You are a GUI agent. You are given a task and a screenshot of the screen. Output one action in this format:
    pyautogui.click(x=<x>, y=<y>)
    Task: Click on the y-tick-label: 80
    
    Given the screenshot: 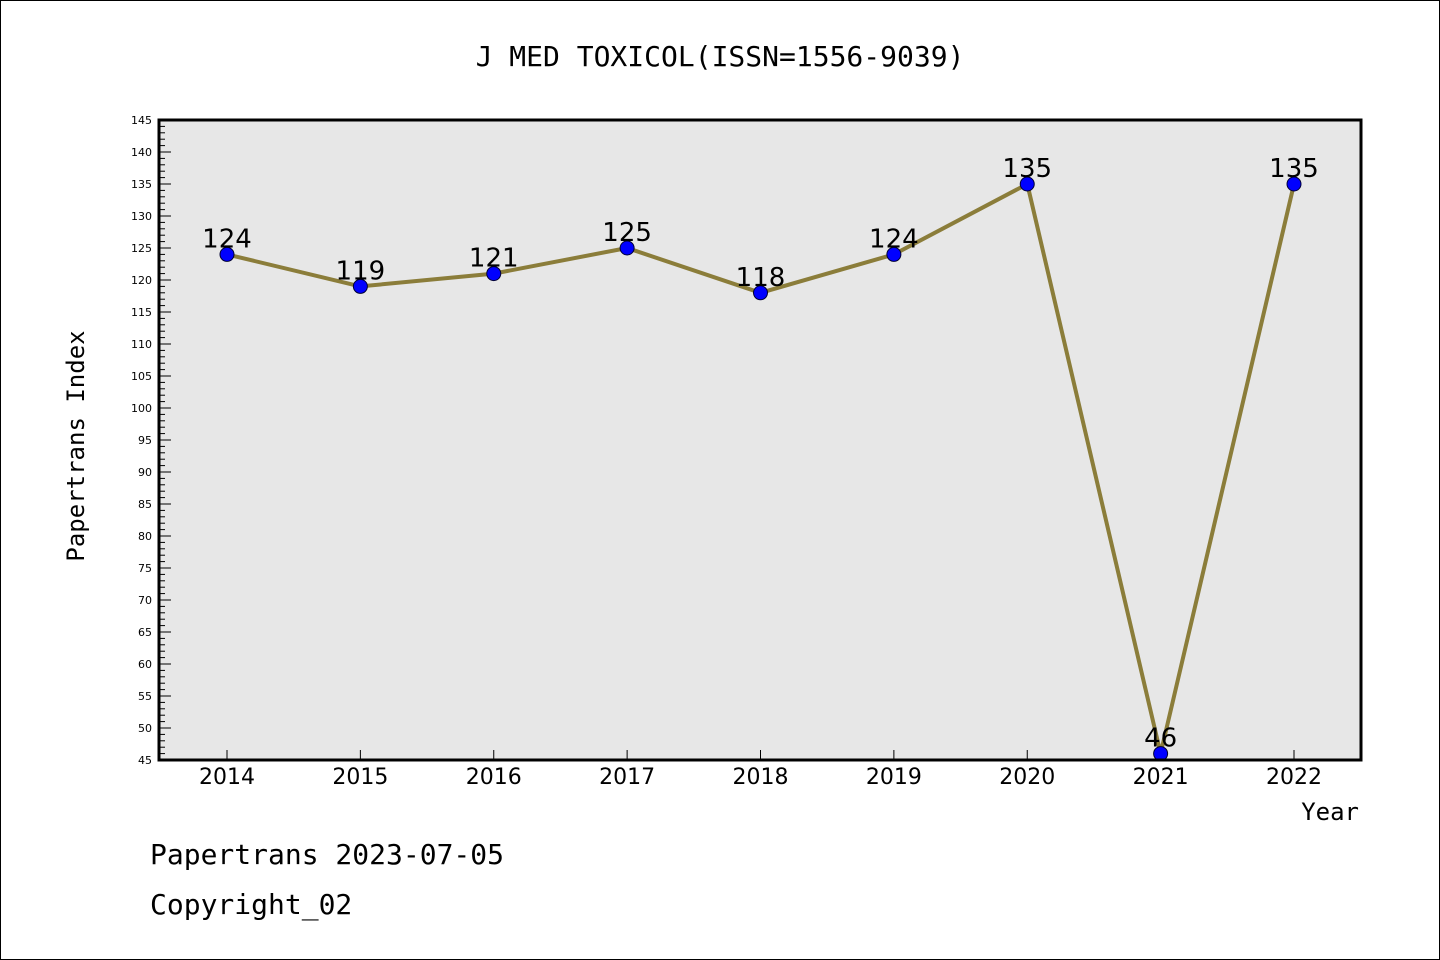 What is the action you would take?
    pyautogui.click(x=145, y=536)
    